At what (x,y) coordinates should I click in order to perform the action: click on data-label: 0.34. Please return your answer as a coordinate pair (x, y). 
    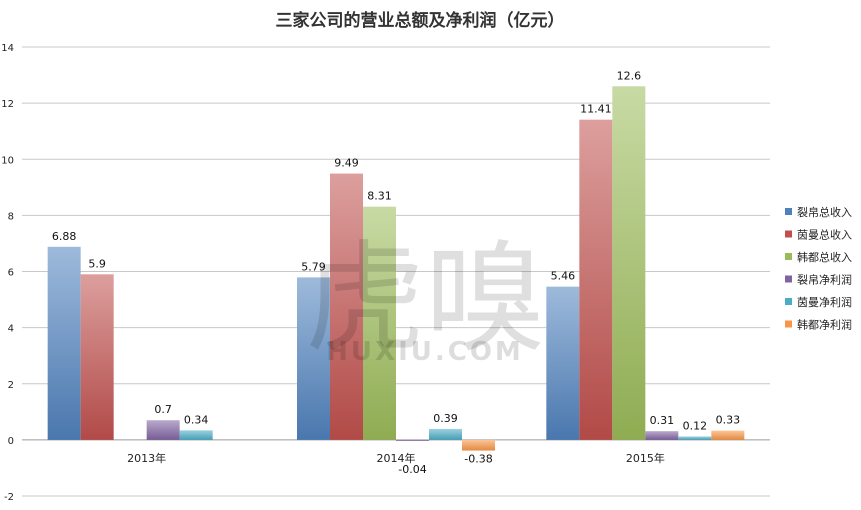
    Looking at the image, I should click on (196, 419).